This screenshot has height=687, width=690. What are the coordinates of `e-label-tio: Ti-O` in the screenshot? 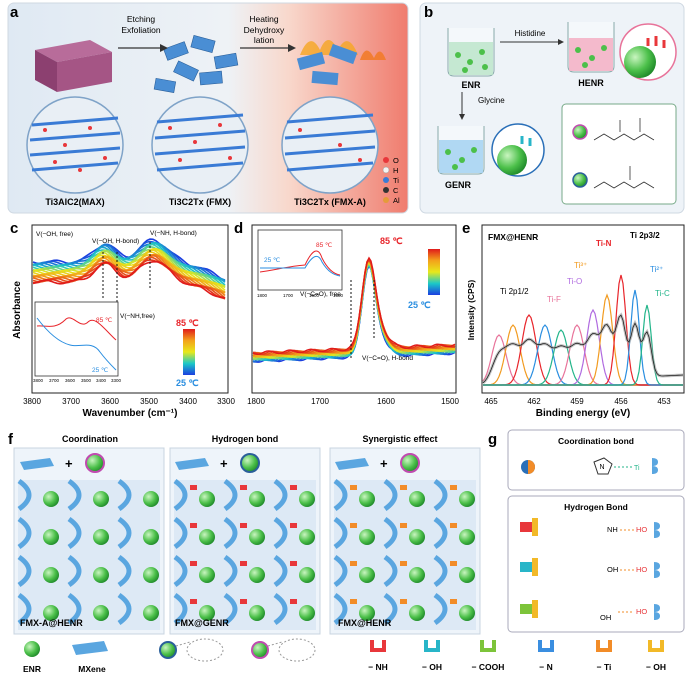 It's located at (574, 281).